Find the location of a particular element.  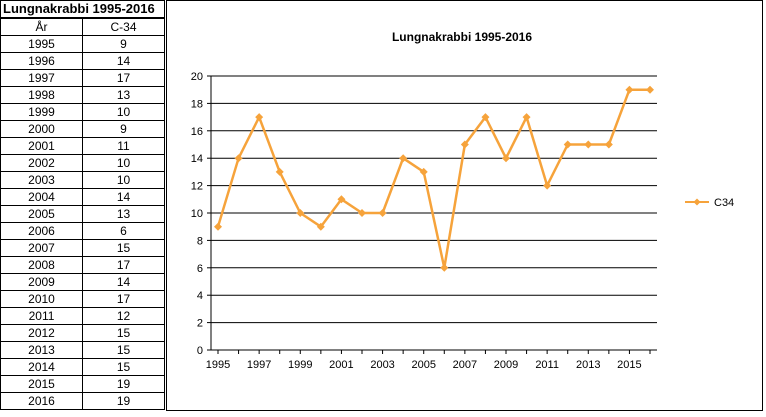

x-tick-label: 2007 is located at coordinates (465, 365).